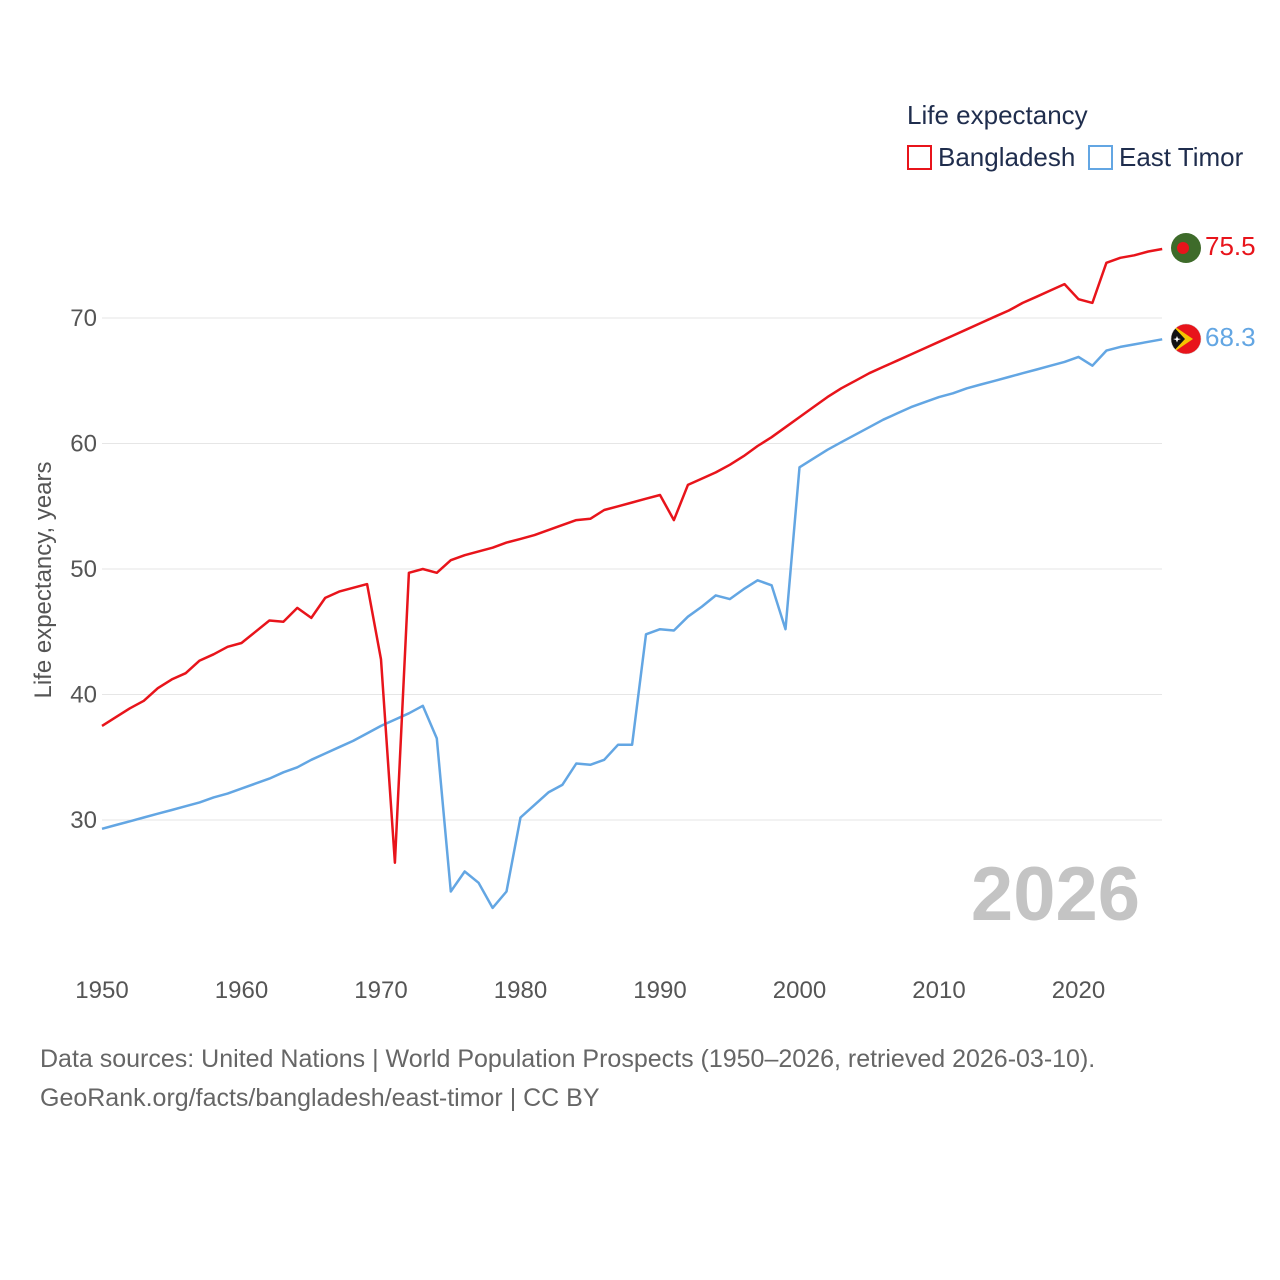 This screenshot has height=1280, width=1280. What do you see at coordinates (1006, 157) in the screenshot?
I see `legend-label-bangladesh: Bangladesh` at bounding box center [1006, 157].